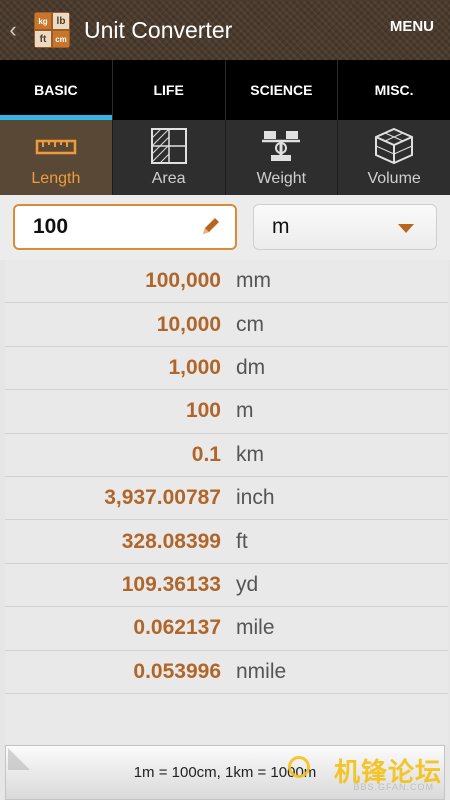 The image size is (450, 800). What do you see at coordinates (411, 26) in the screenshot?
I see `menu-button: MENU` at bounding box center [411, 26].